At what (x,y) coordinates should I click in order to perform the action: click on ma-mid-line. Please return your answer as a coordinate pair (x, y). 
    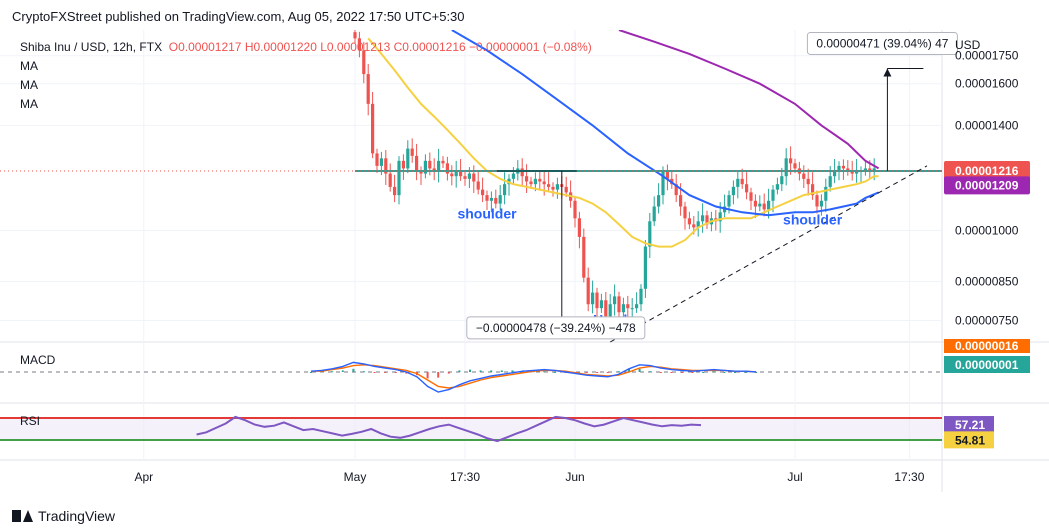
    Looking at the image, I should click on (665, 123).